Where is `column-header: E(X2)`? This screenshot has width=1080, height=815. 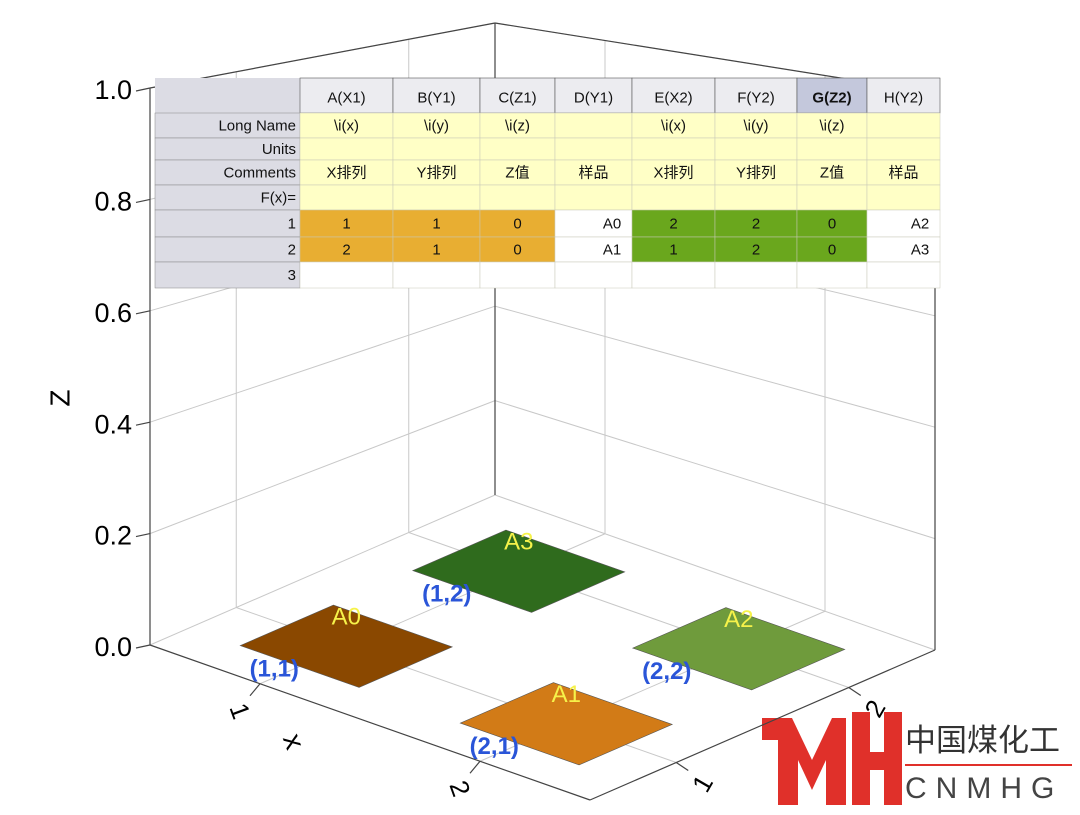
column-header: E(X2) is located at coordinates (673, 97).